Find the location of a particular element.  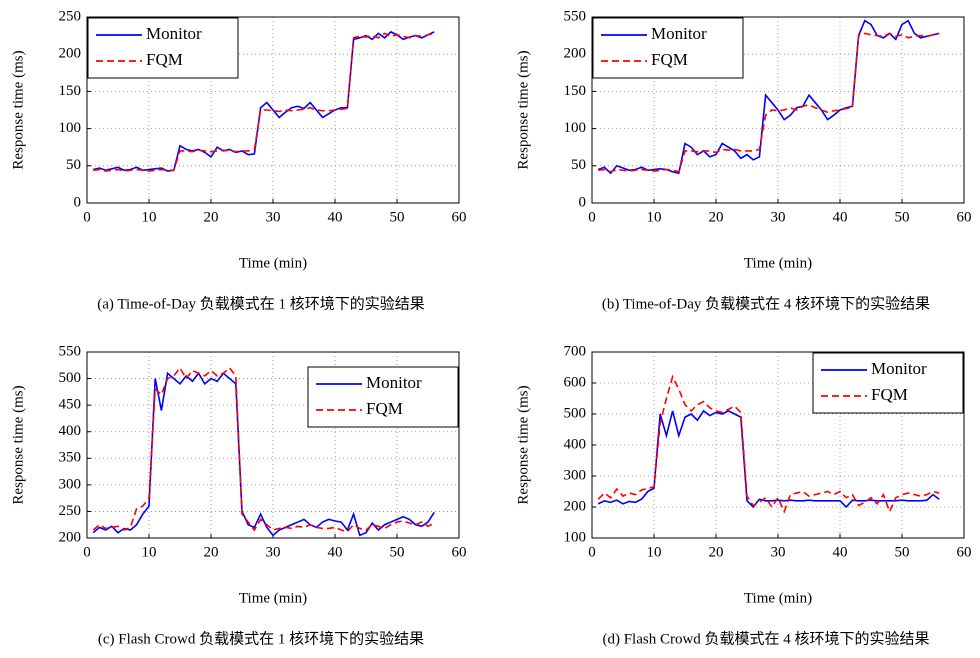

caption: (d) Flash Crowd 负载模式在 4 核环境下的实验结果 is located at coordinates (765, 638).